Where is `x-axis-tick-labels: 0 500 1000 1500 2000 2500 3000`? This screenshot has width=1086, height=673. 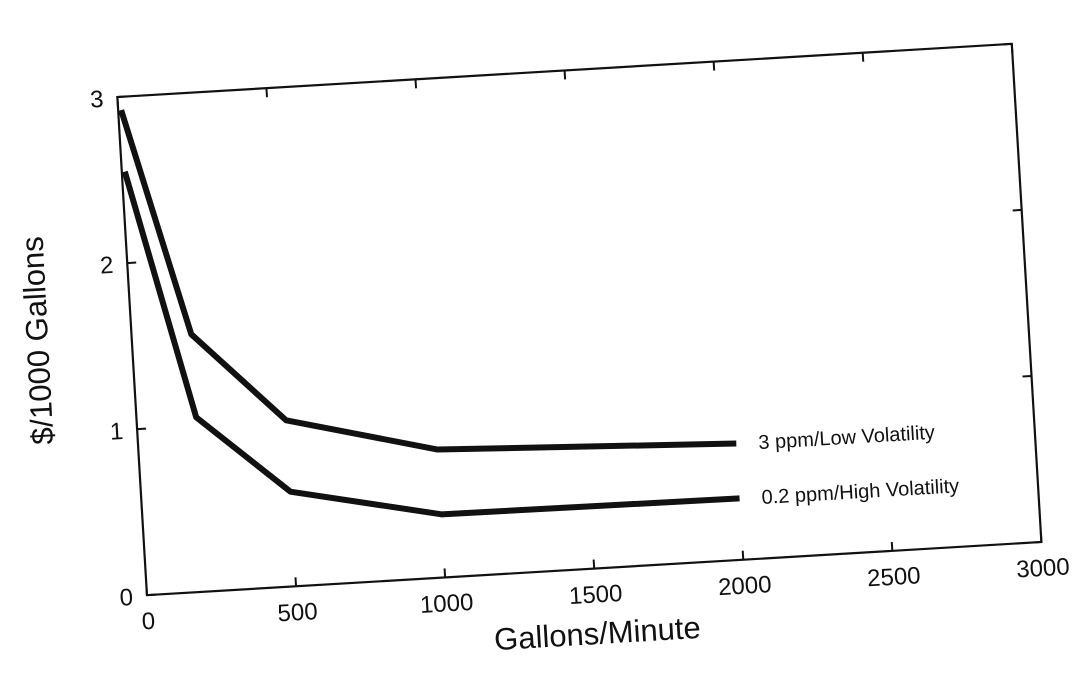 x-axis-tick-labels: 0 500 1000 1500 2000 2500 3000 is located at coordinates (605, 594).